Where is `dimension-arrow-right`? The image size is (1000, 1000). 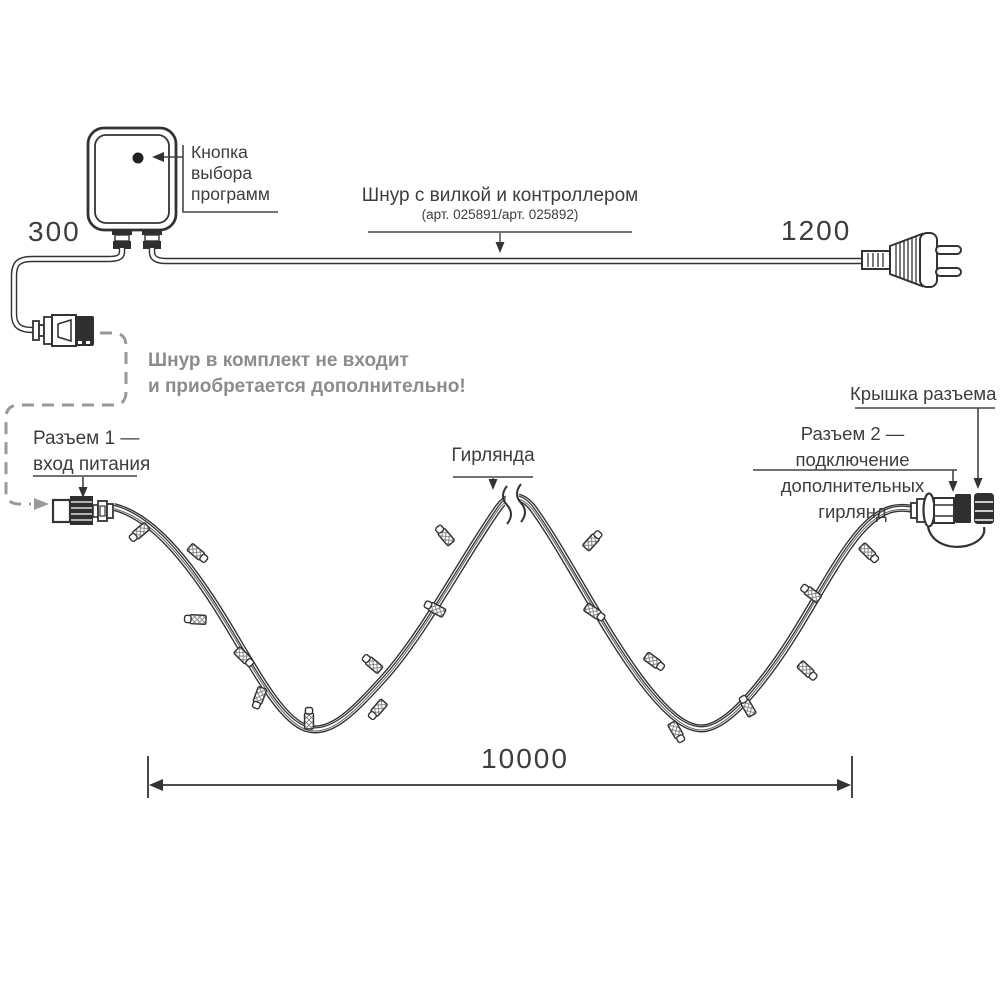
dimension-arrow-right is located at coordinates (844, 785).